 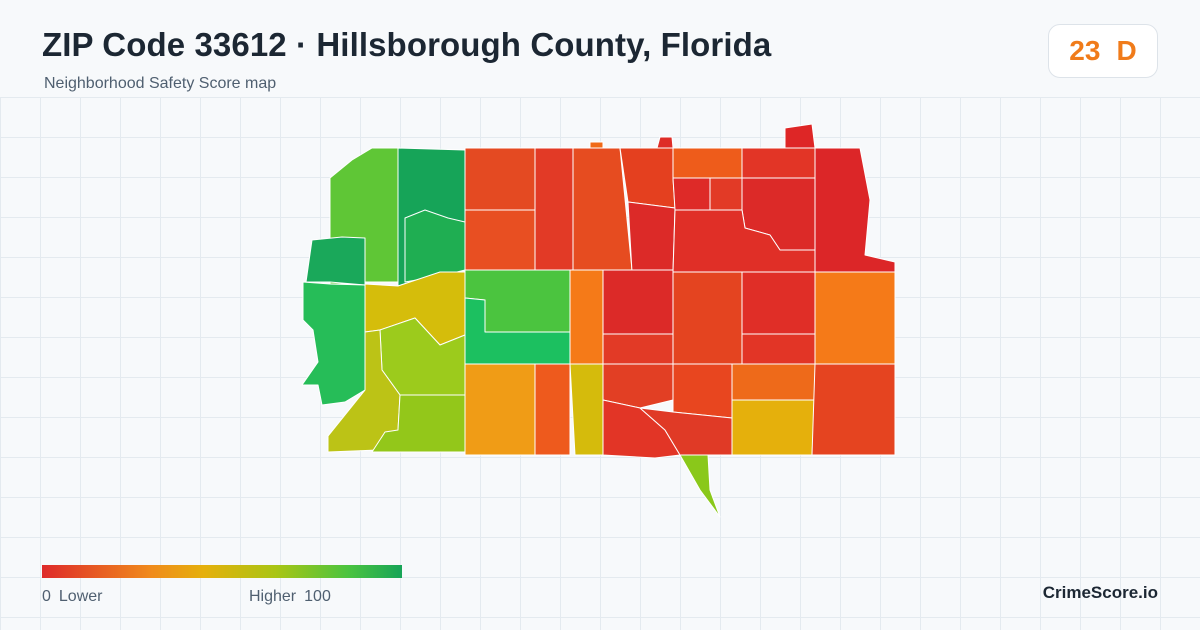 What do you see at coordinates (1103, 51) in the screenshot?
I see `safety-score-badge: 23 D` at bounding box center [1103, 51].